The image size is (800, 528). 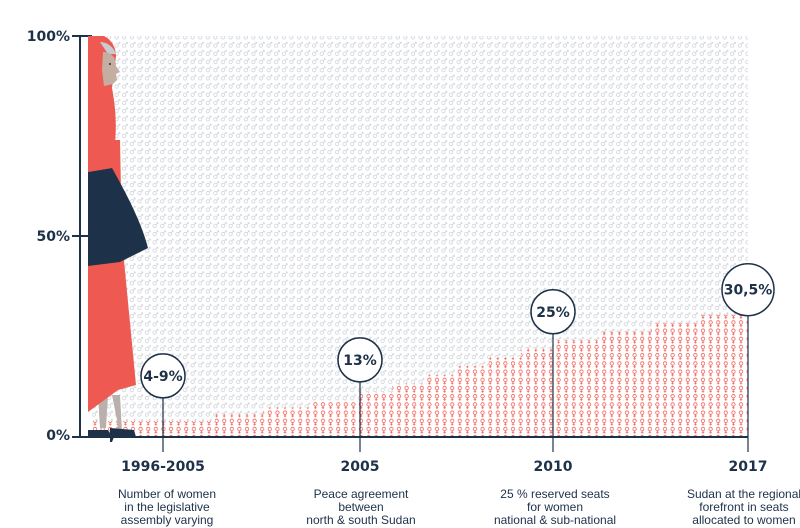 What do you see at coordinates (53, 237) in the screenshot?
I see `ytick-50: 50%` at bounding box center [53, 237].